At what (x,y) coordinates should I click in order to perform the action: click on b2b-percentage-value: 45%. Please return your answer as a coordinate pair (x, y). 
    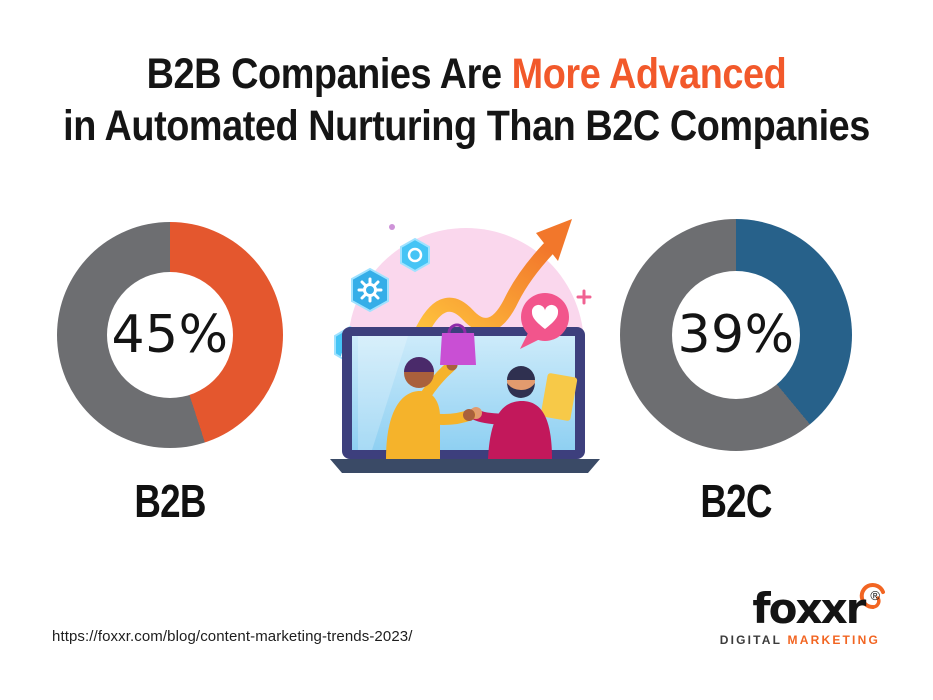
    Looking at the image, I should click on (170, 335).